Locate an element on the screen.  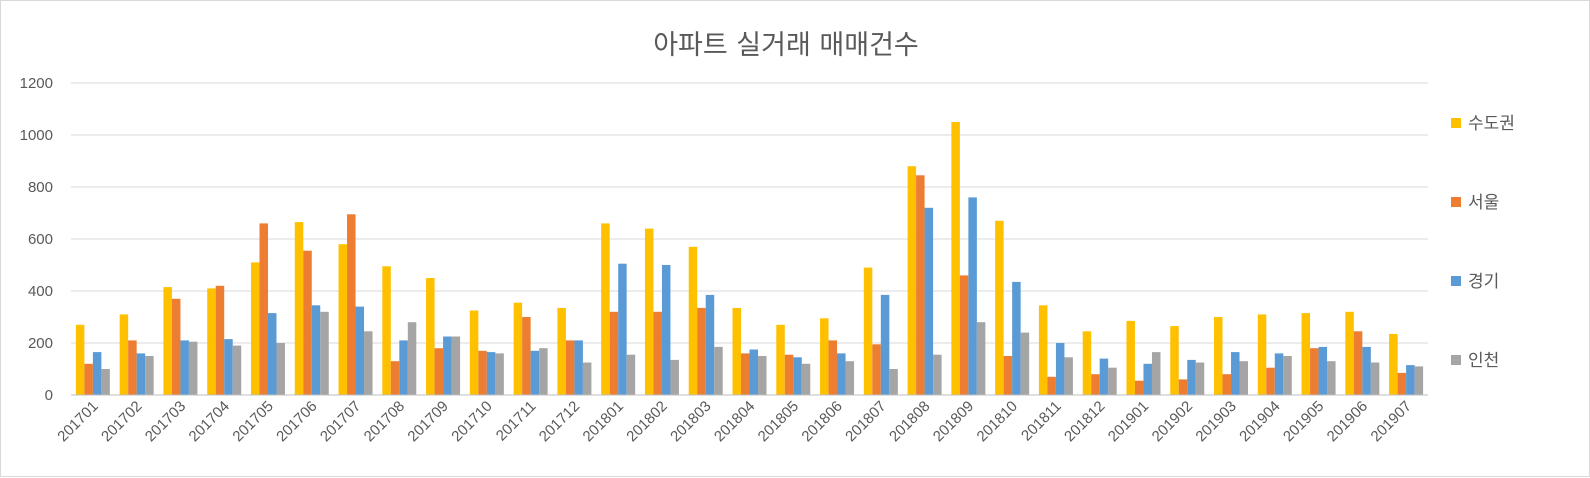
x-tick-label: 201811 is located at coordinates (1041, 421).